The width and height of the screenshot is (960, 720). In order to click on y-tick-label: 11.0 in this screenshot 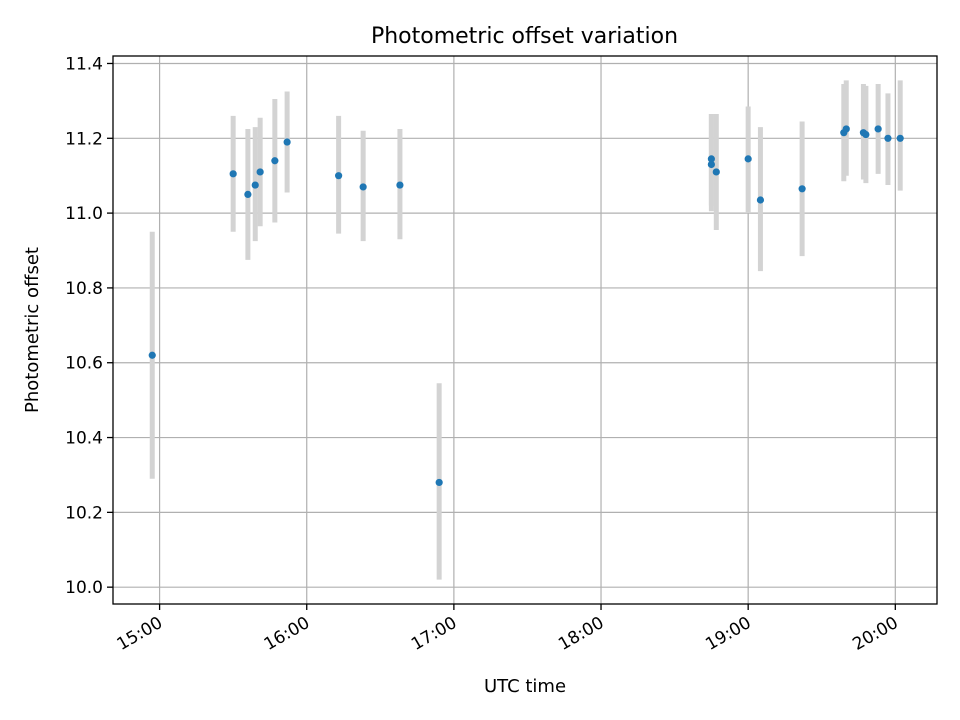, I will do `click(84, 214)`.